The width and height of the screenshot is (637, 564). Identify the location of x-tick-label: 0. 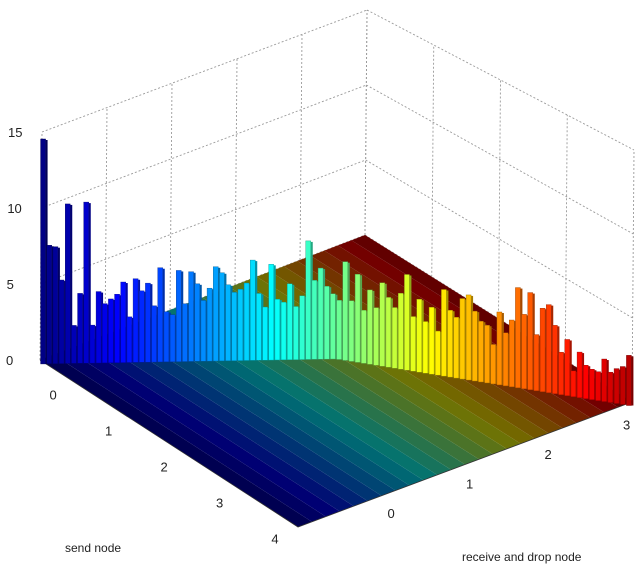
(53, 395).